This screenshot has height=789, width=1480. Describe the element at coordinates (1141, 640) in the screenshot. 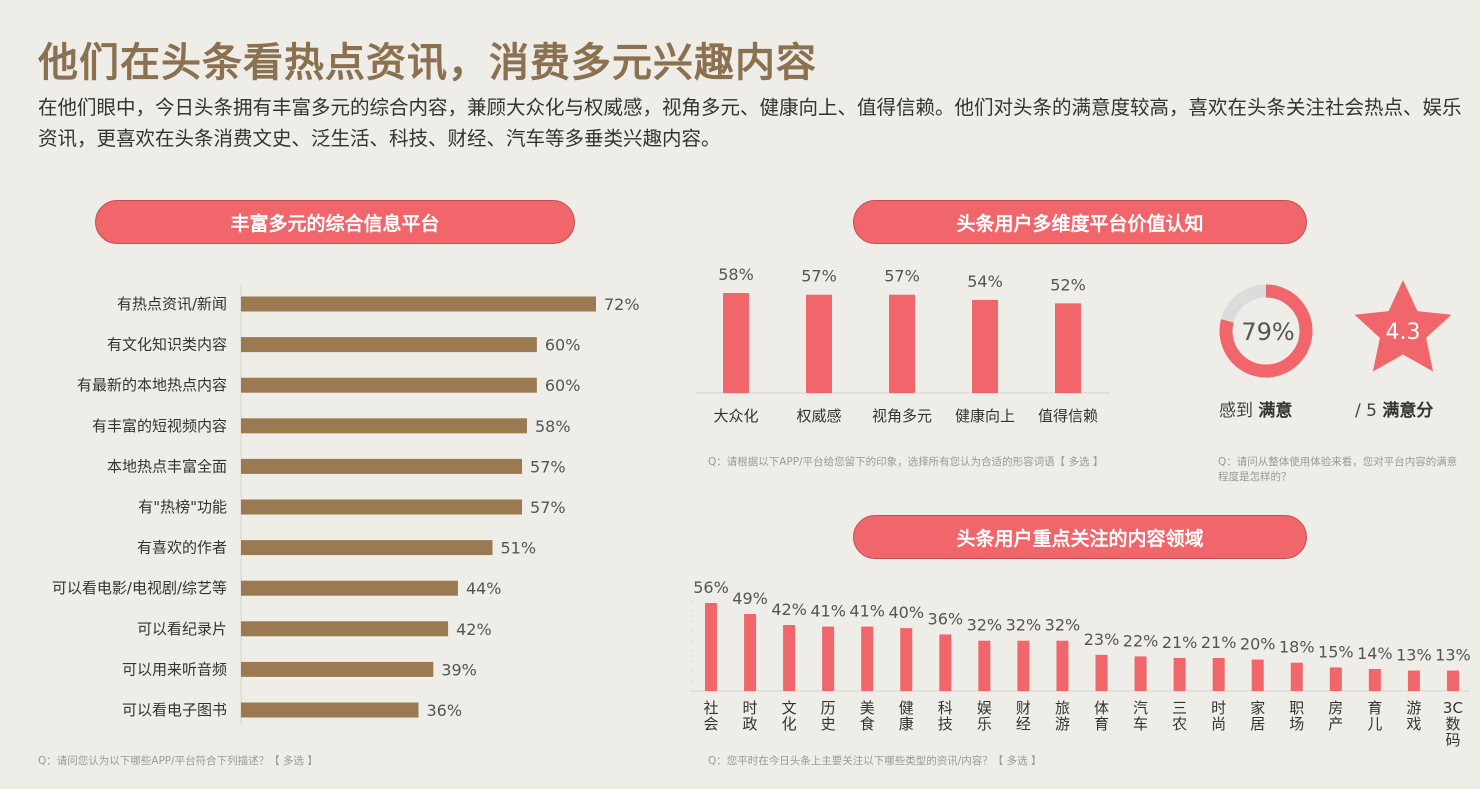

I see `content-value-label: 22%` at that location.